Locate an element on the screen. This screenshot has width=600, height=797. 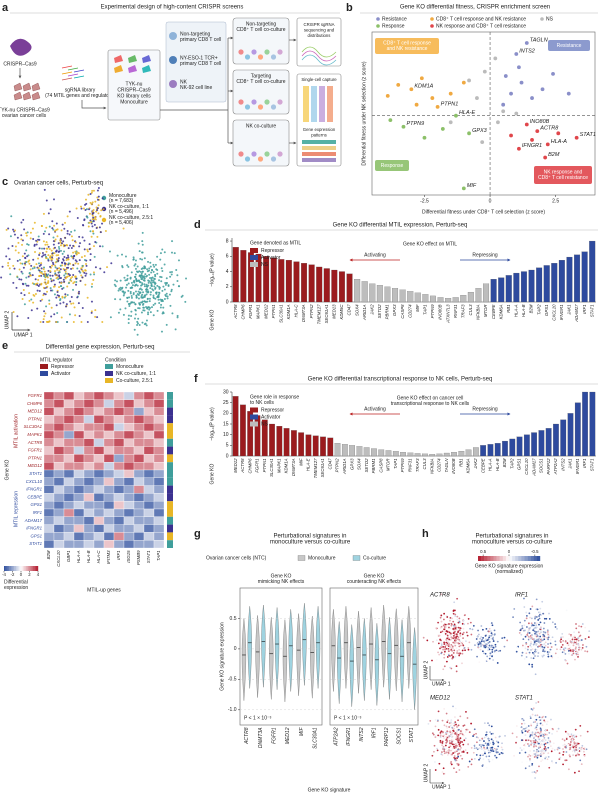
x-tick-label: GPS1 is located at coordinates (519, 464).